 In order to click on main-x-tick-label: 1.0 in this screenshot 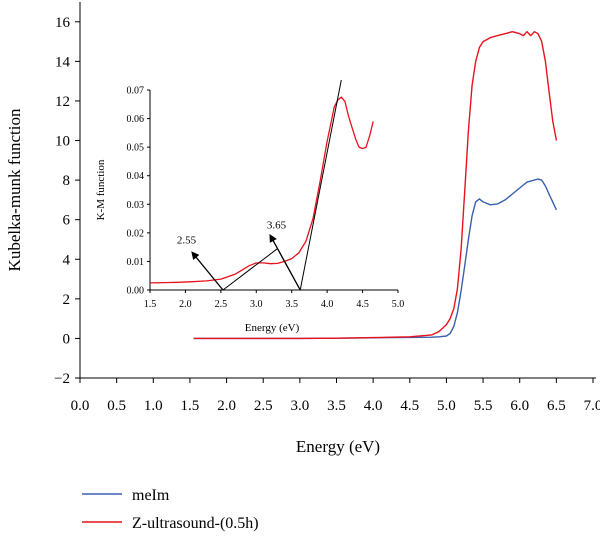, I will do `click(153, 406)`.